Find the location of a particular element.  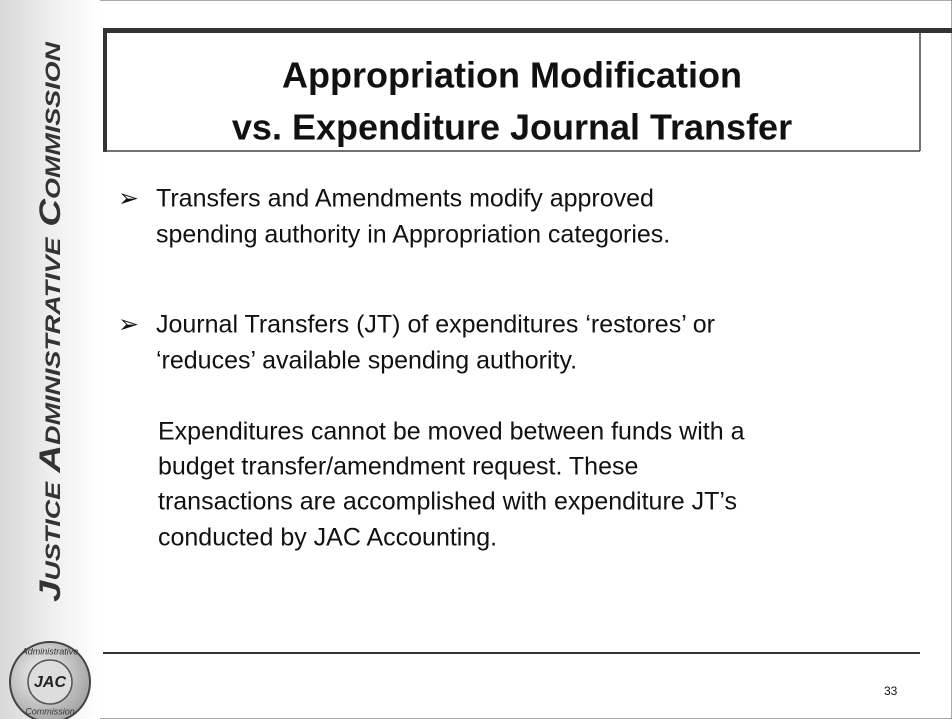

sidebar-text: Justice Administrative Commission is located at coordinates (50, 321).